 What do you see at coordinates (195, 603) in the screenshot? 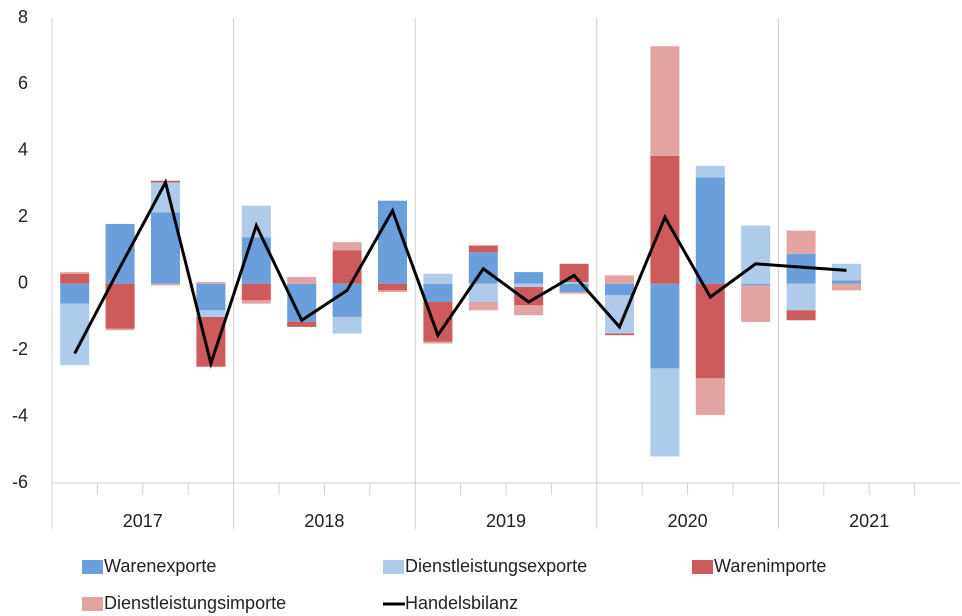
I see `legend-label: Dienstleistungsimporte` at bounding box center [195, 603].